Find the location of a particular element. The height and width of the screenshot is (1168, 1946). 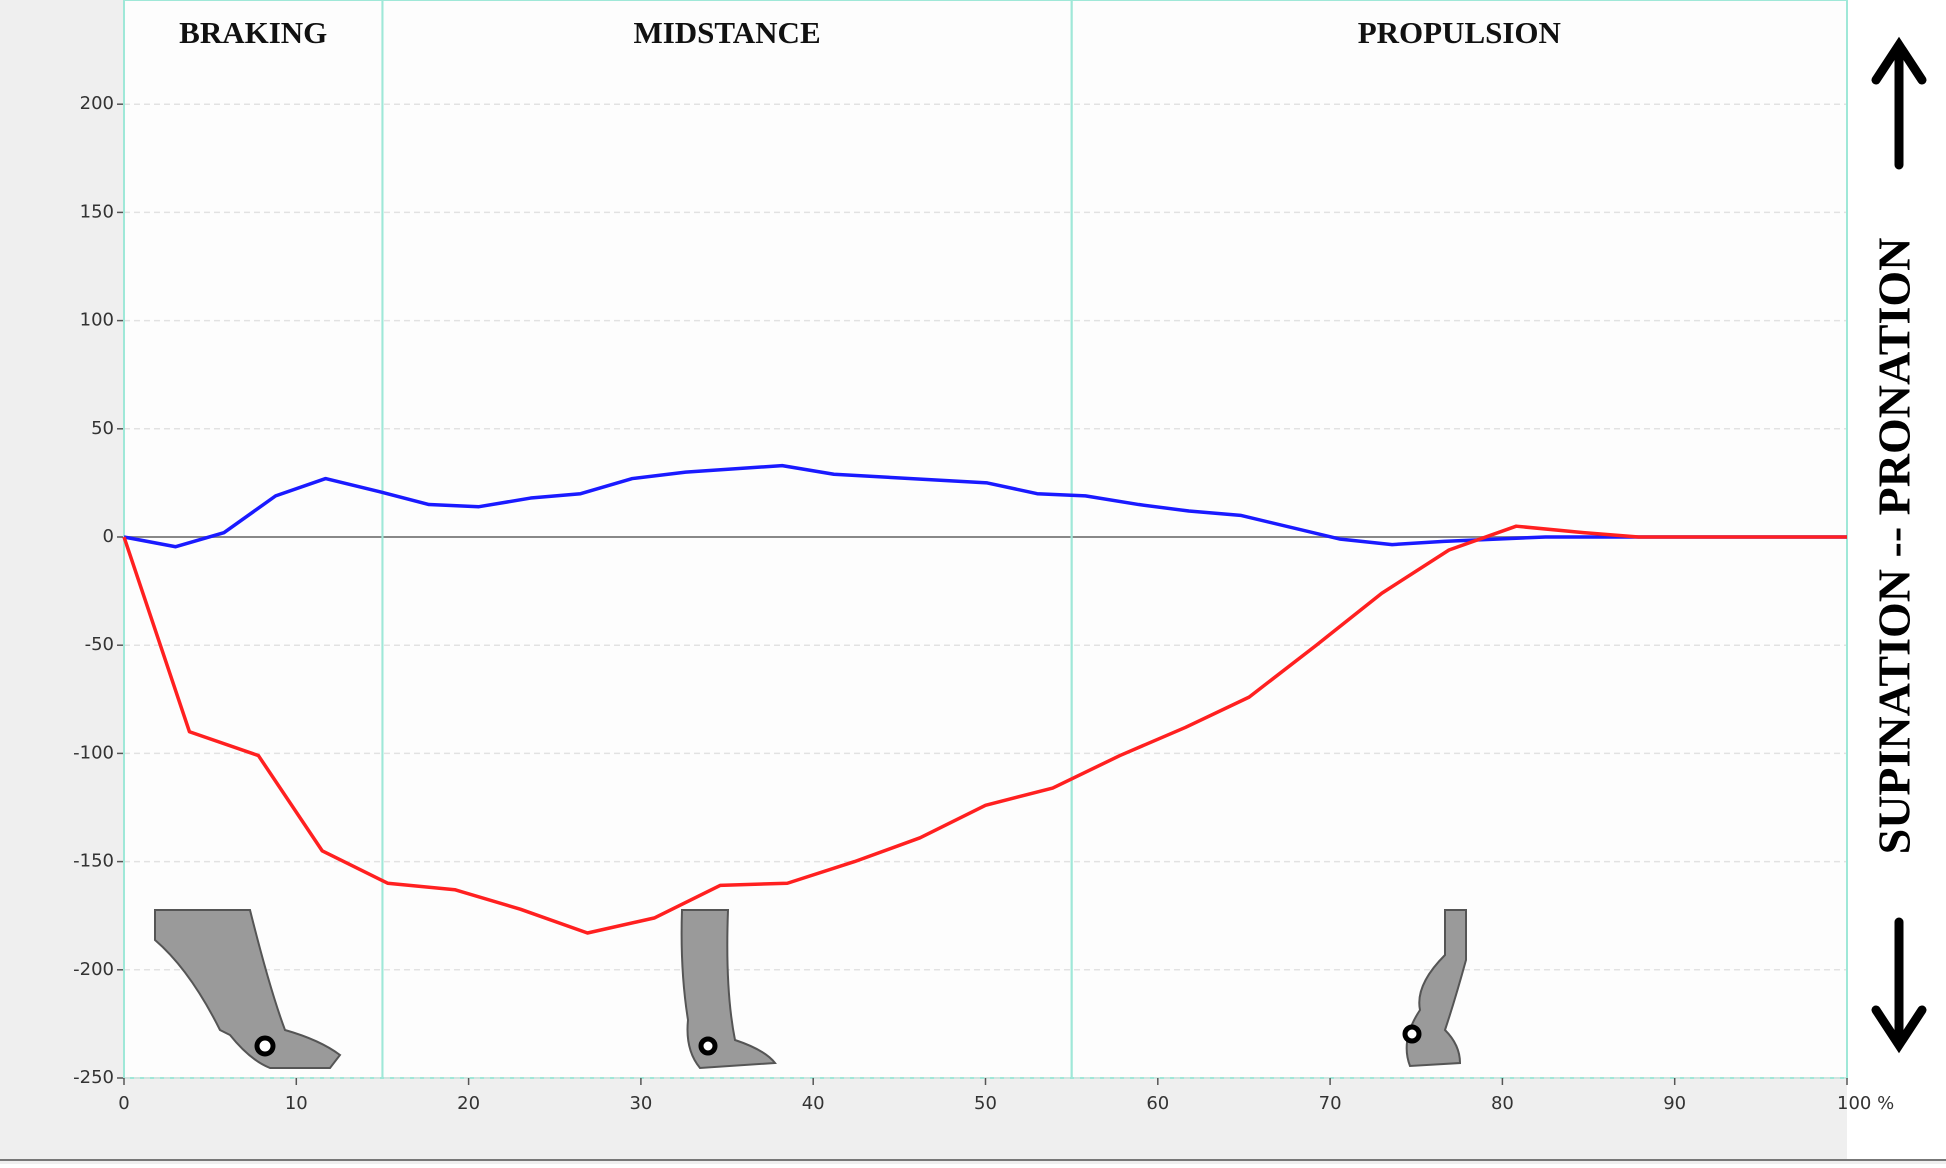

x-tick-label: 50 is located at coordinates (985, 1103).